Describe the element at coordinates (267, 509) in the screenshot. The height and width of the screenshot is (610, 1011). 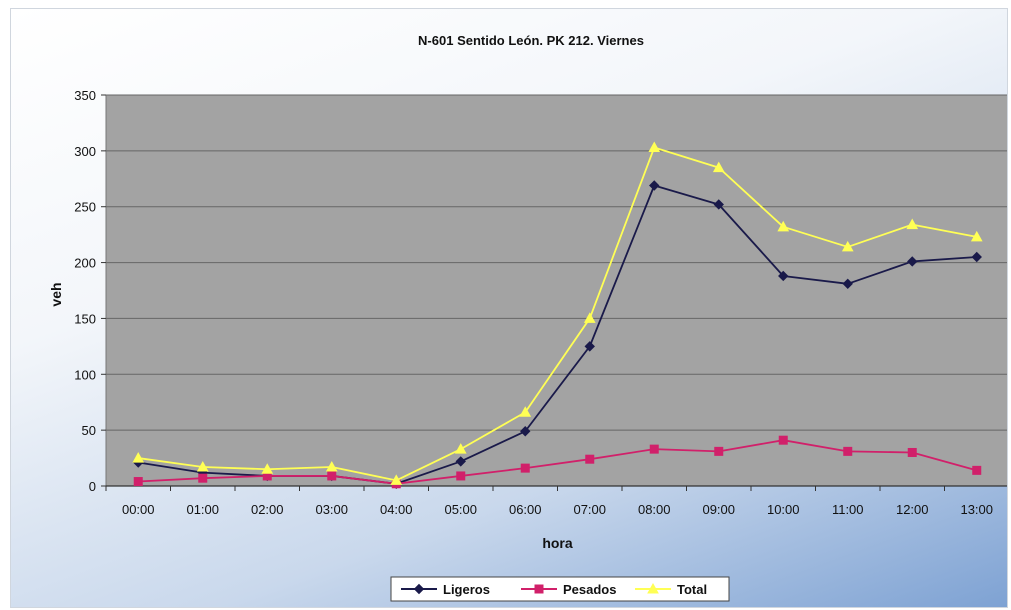
I see `x-tick-label: 02:00` at that location.